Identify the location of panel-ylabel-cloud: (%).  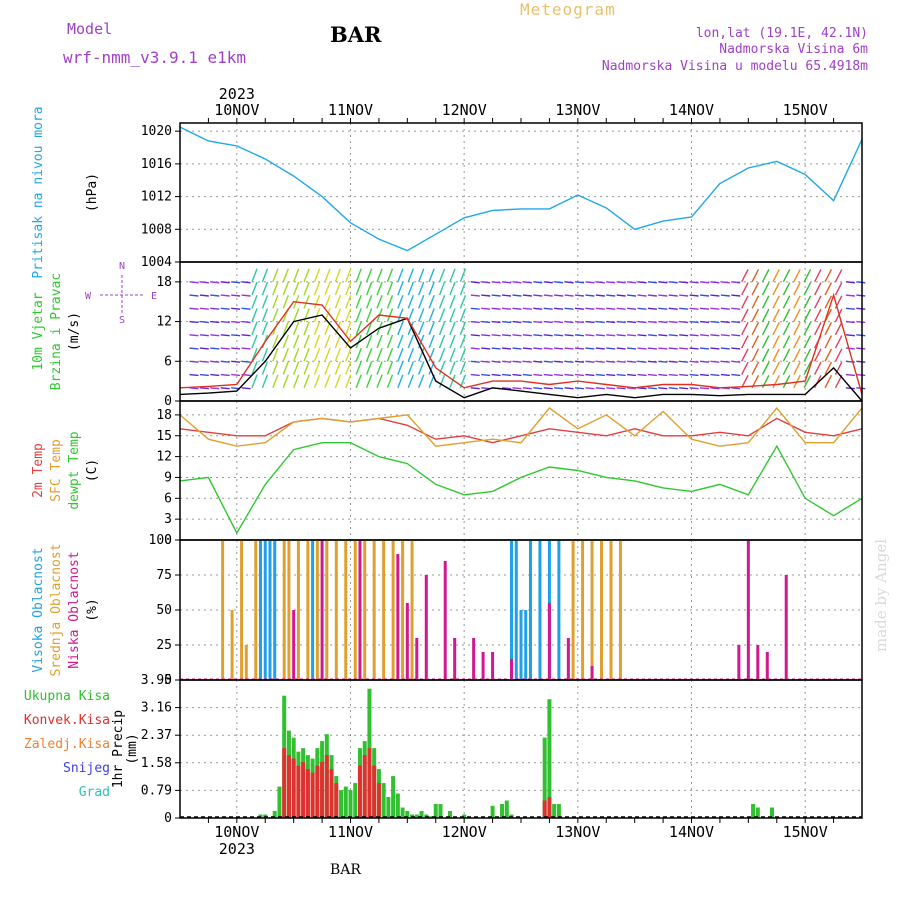
(92, 609).